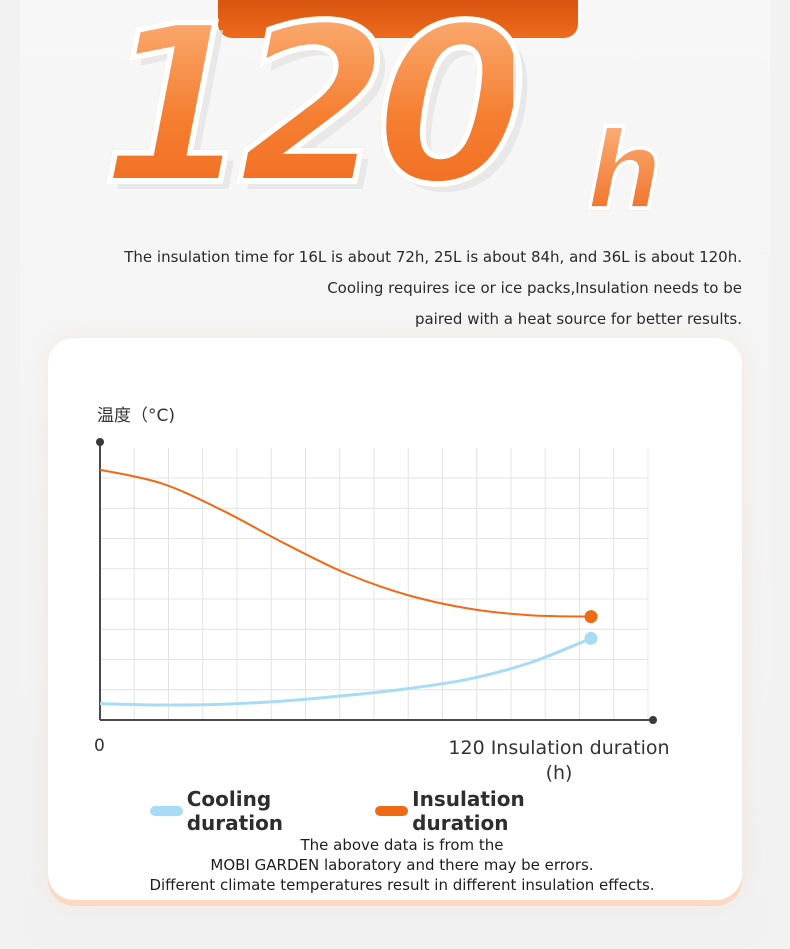 The width and height of the screenshot is (790, 949). What do you see at coordinates (559, 761) in the screenshot?
I see `x-axis-label: 120 Insulation duration (h)` at bounding box center [559, 761].